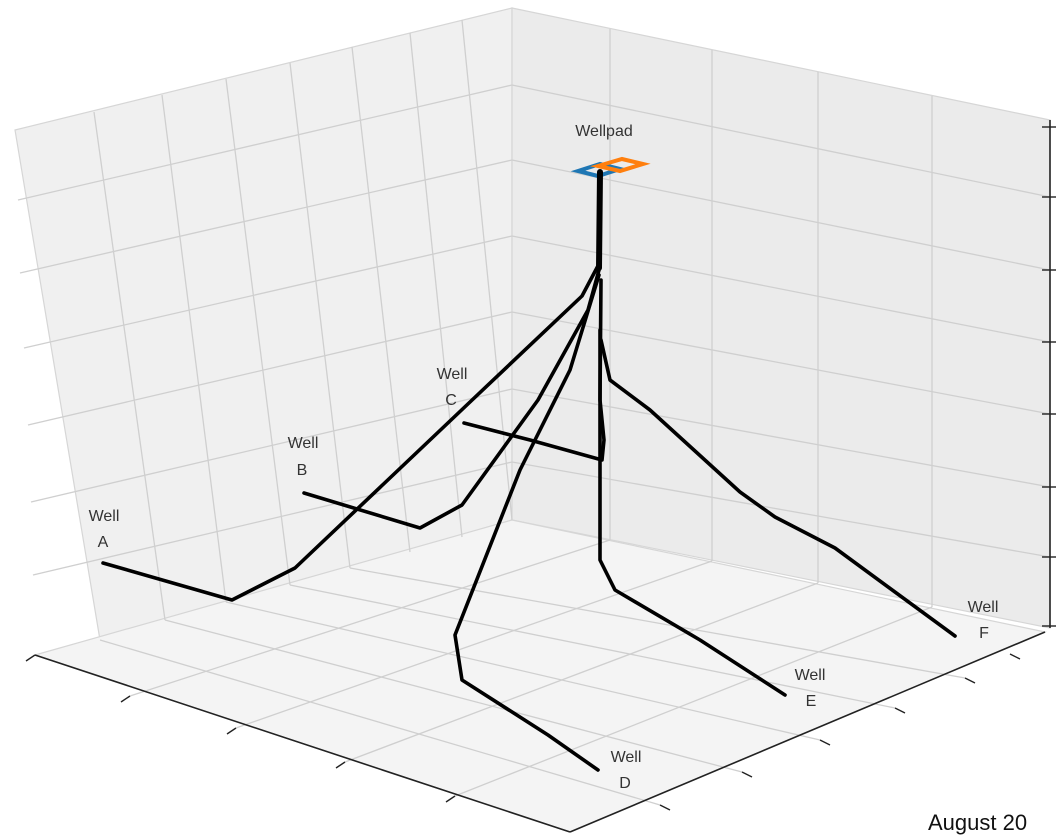 This screenshot has height=836, width=1059. I want to click on well-label-b: Well B, so click(303, 457).